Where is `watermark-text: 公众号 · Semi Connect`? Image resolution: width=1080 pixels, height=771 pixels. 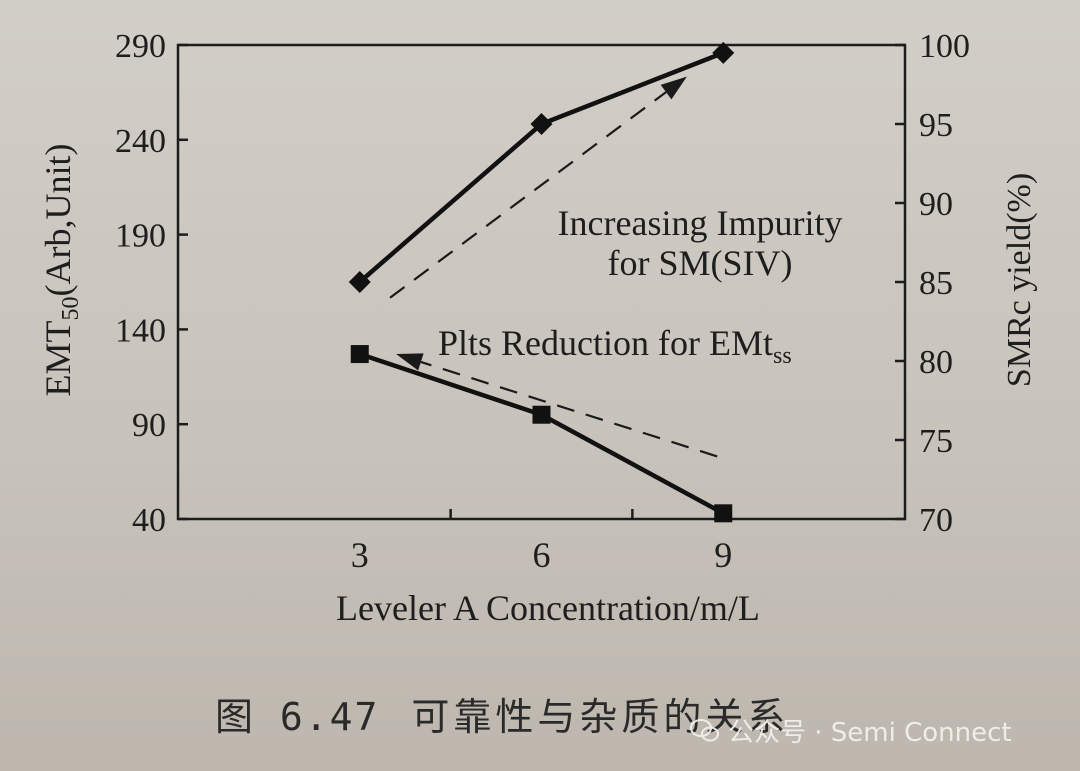 watermark-text: 公众号 · Semi Connect is located at coordinates (870, 733).